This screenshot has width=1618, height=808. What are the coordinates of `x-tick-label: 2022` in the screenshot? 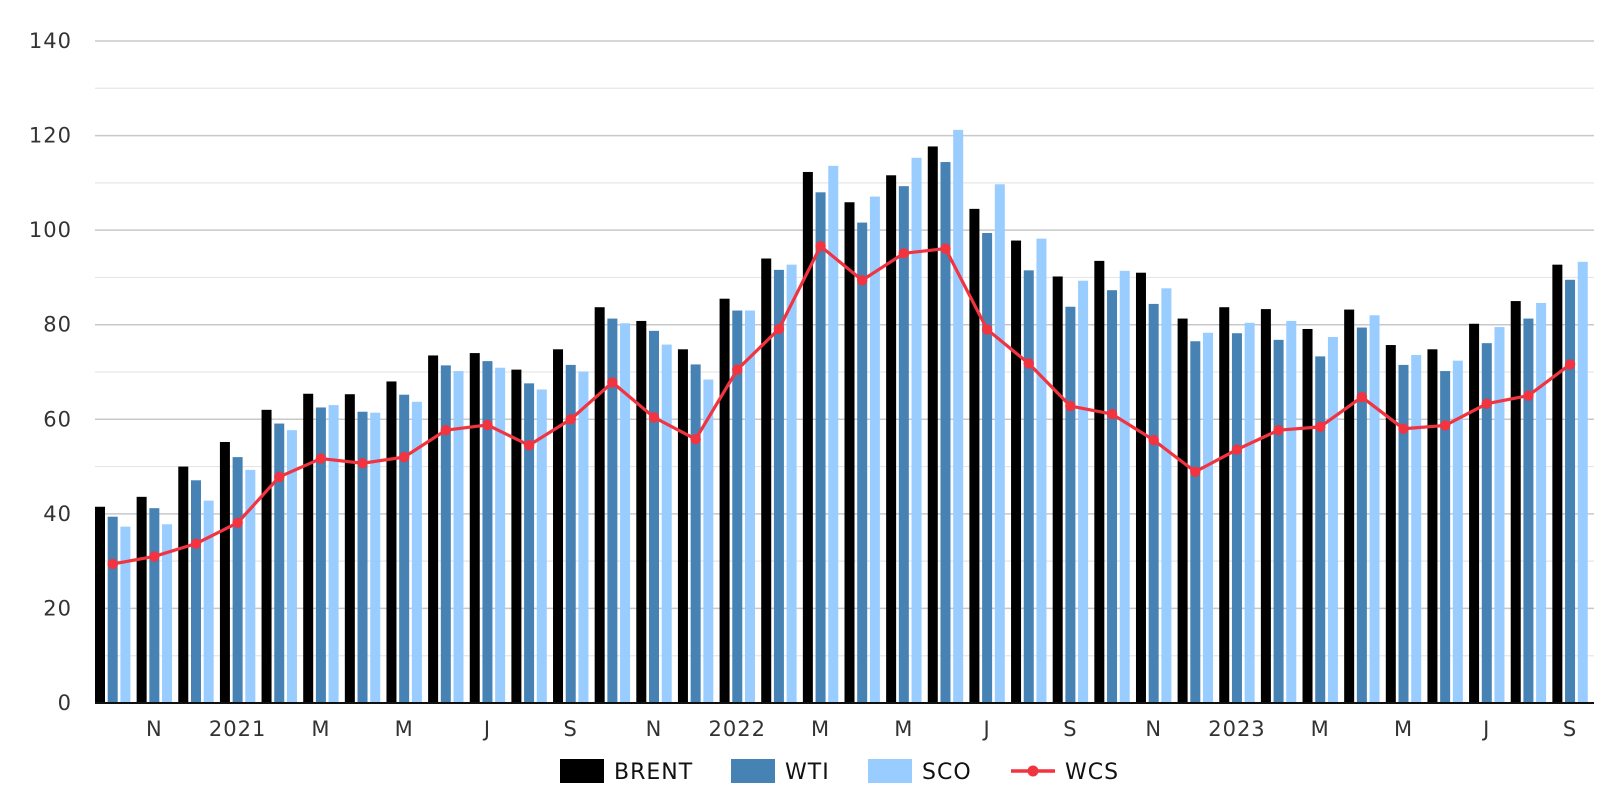 It's located at (737, 729).